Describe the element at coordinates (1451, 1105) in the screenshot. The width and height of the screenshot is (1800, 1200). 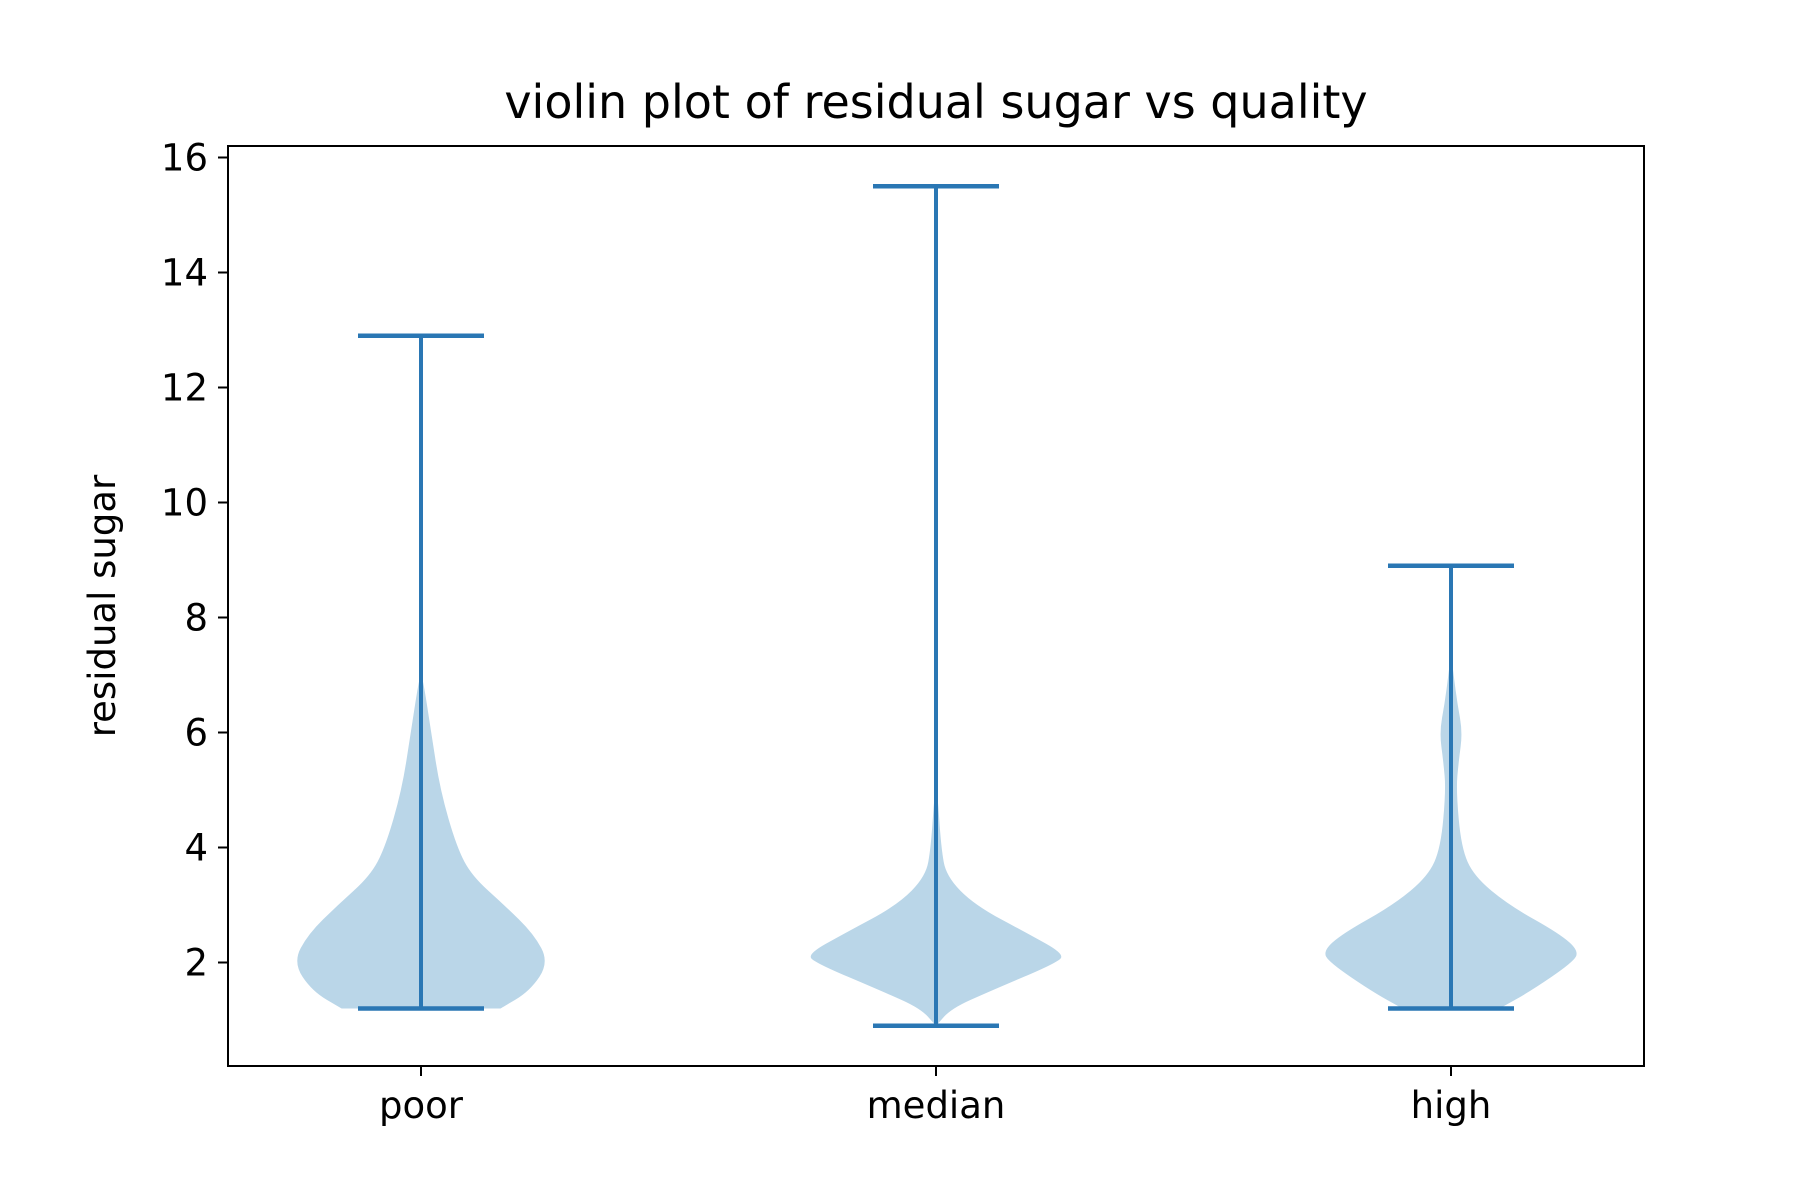
I see `x-tick-label-high: high` at that location.